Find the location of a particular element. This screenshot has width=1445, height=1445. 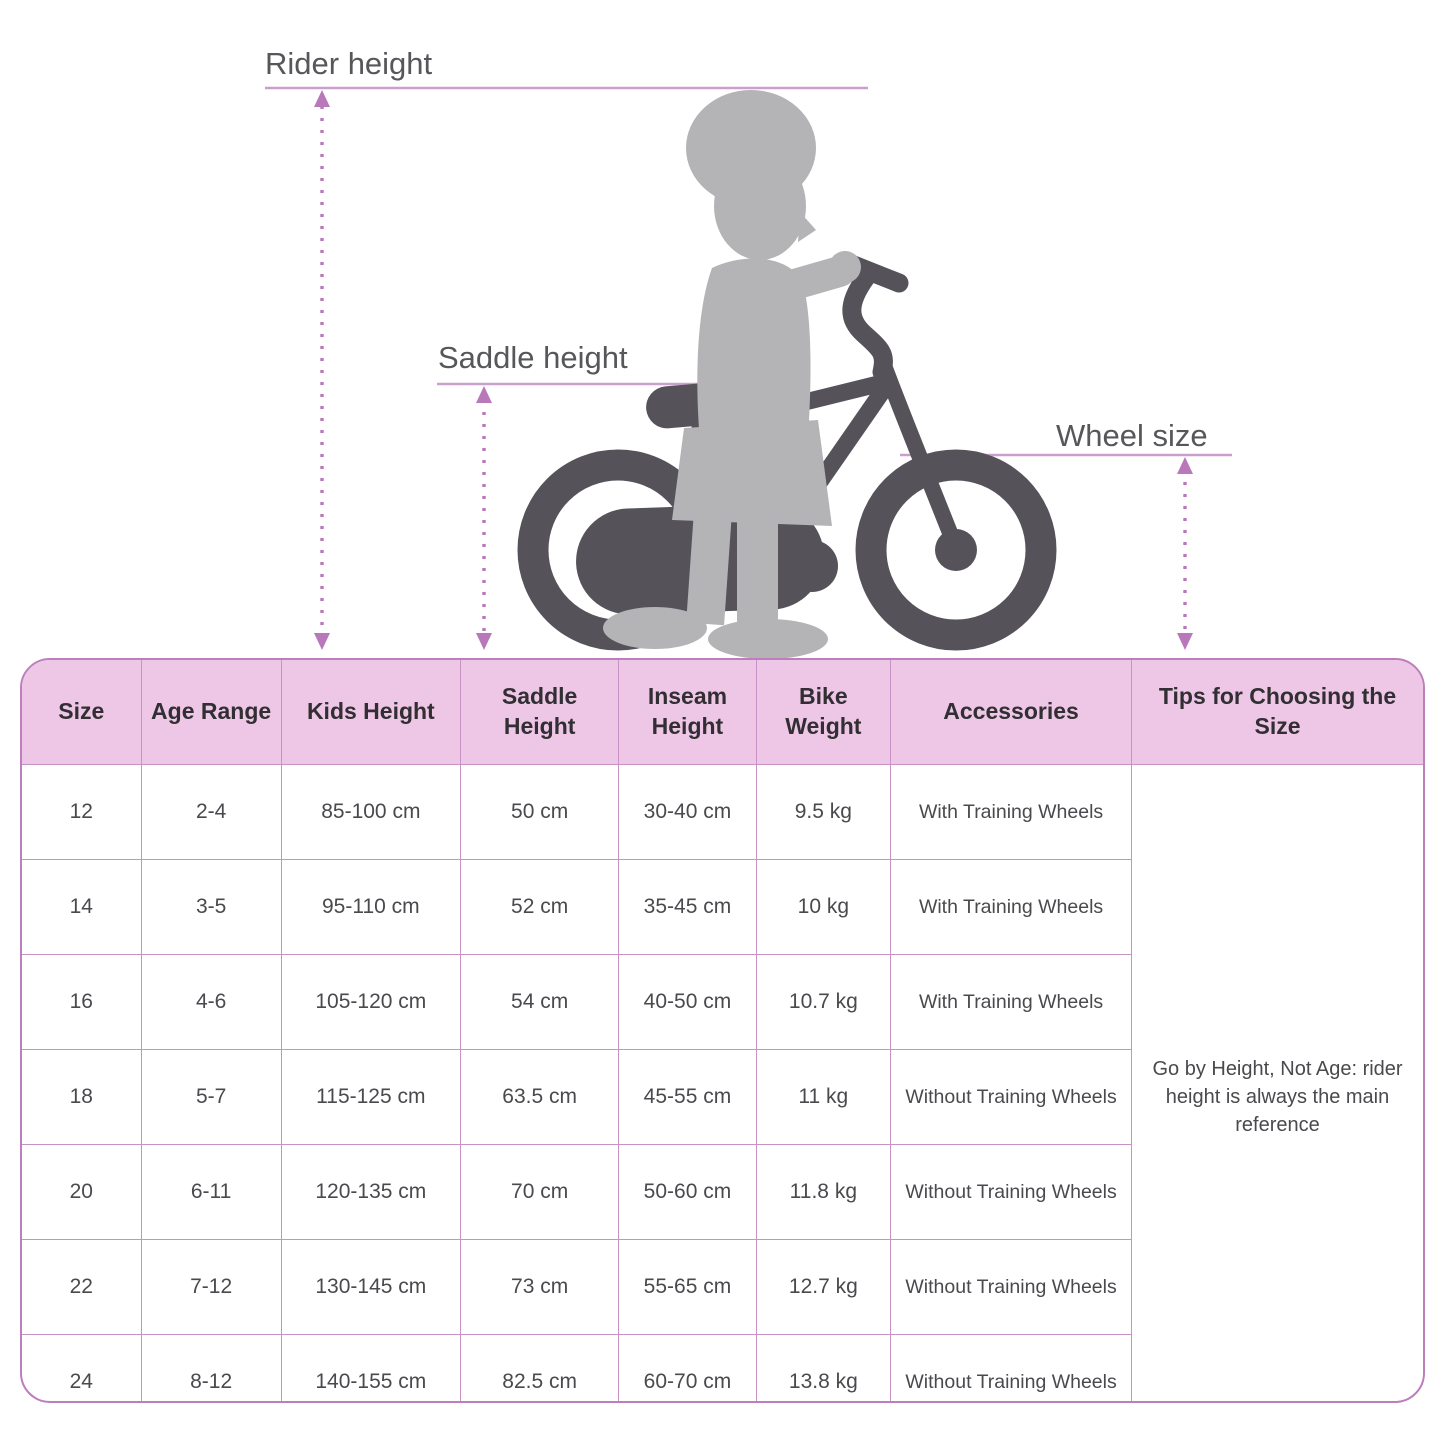

header-size: Size is located at coordinates (82, 712).